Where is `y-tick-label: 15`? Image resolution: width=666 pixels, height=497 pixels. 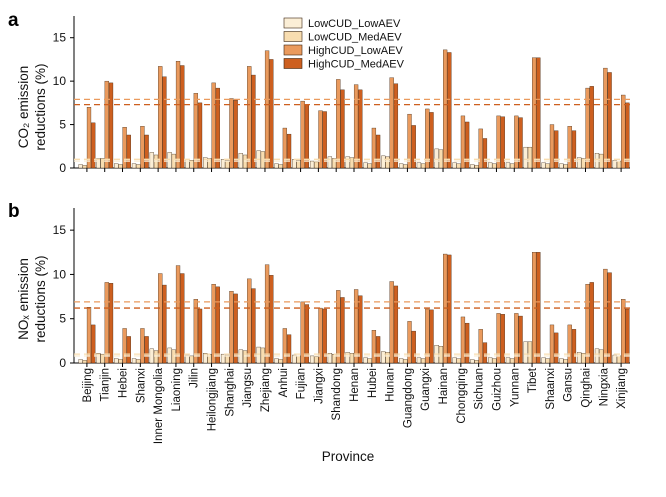 y-tick-label: 15 is located at coordinates (60, 38).